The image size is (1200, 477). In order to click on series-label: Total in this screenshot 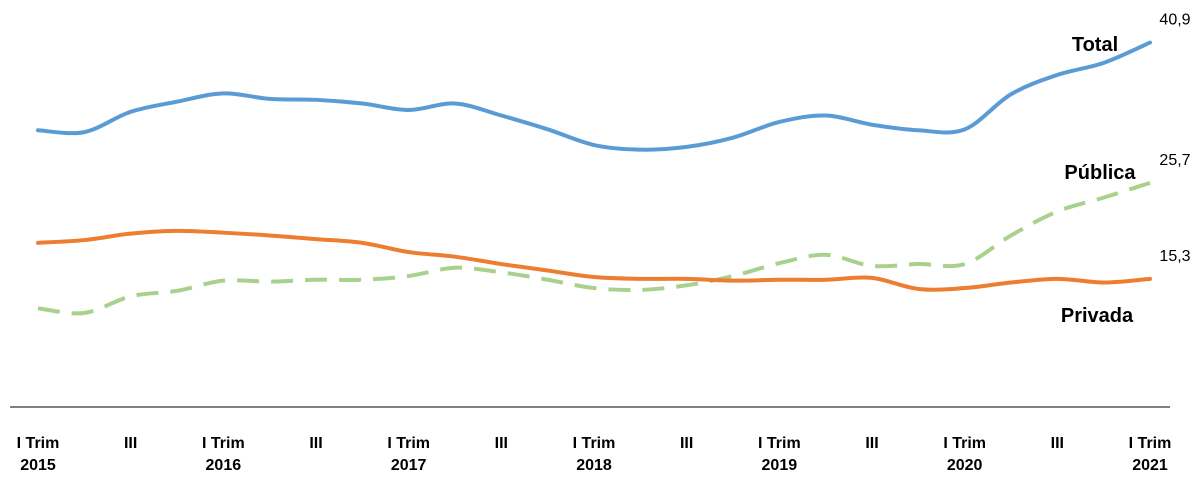, I will do `click(1095, 45)`.